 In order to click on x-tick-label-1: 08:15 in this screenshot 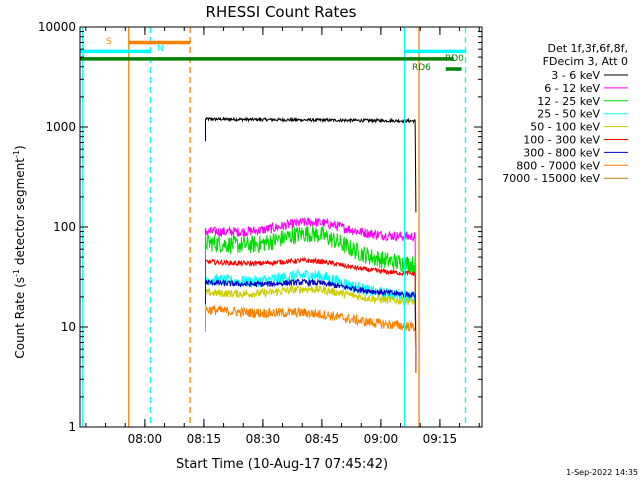, I will do `click(204, 439)`.